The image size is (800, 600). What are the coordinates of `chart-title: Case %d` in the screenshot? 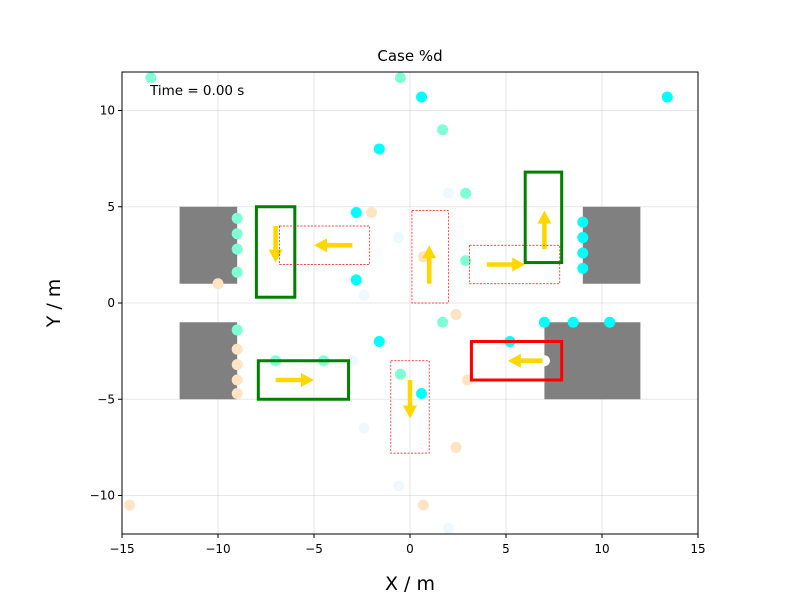 It's located at (409, 56).